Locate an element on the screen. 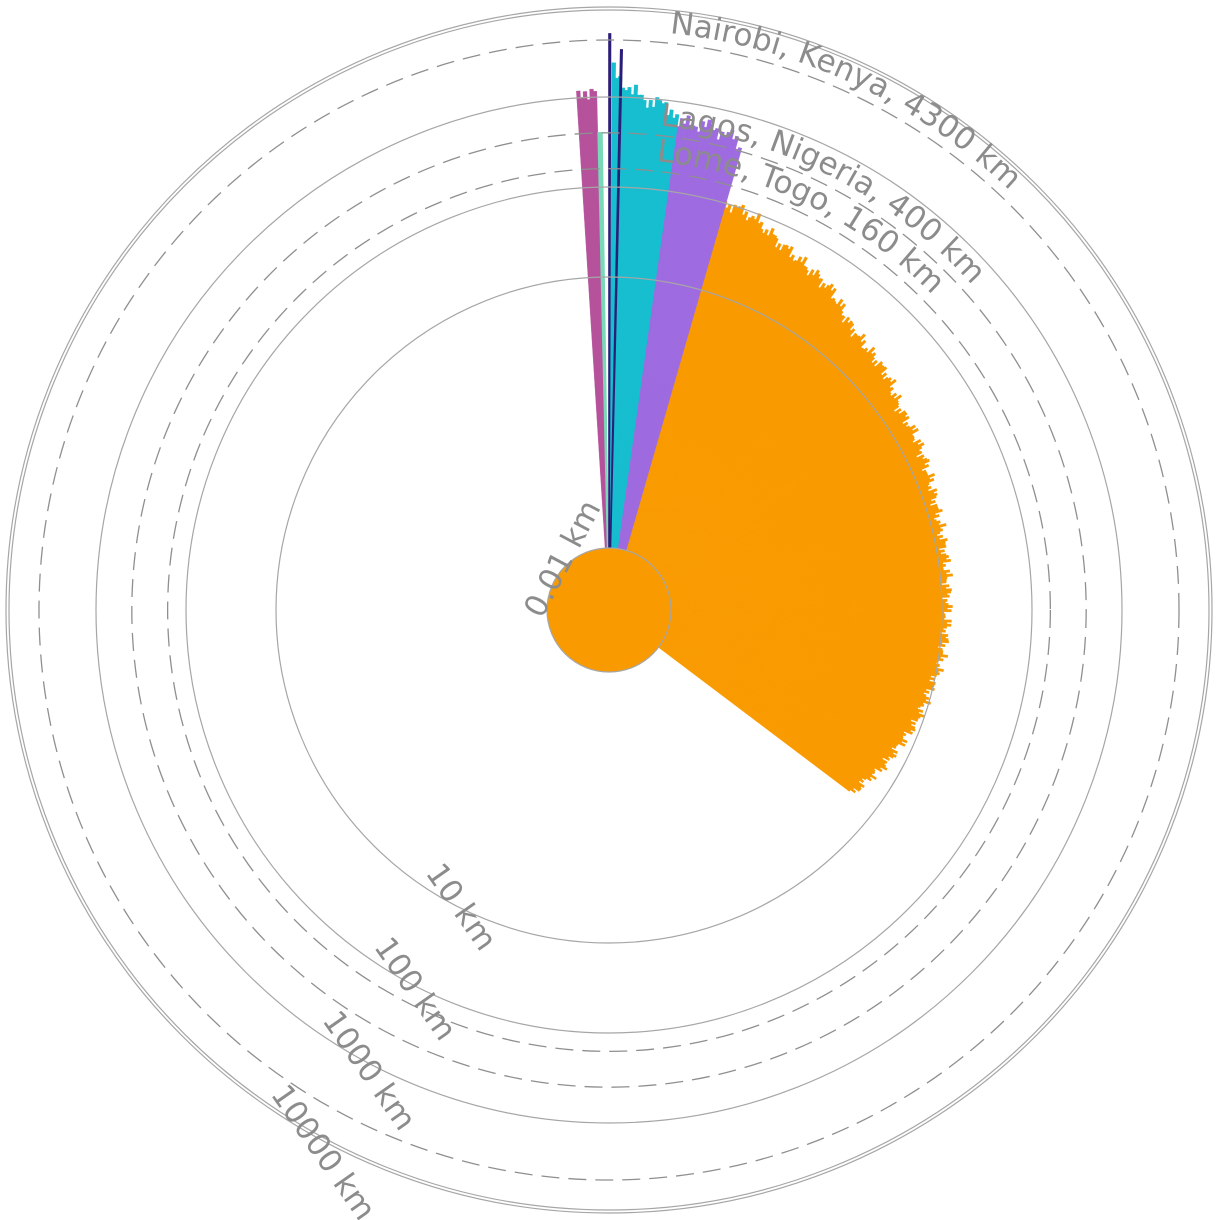 Image resolution: width=1220 pixels, height=1220 pixels. ring-label: 10 km is located at coordinates (460, 907).